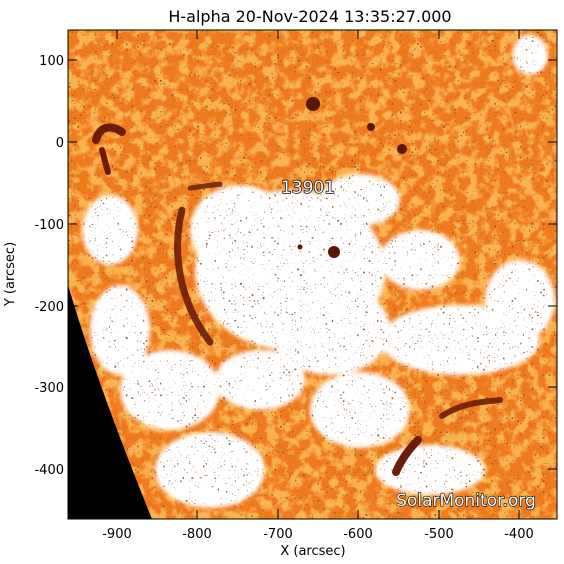 Image resolution: width=564 pixels, height=564 pixels. What do you see at coordinates (49, 225) in the screenshot?
I see `y-tick-label: -100` at bounding box center [49, 225].